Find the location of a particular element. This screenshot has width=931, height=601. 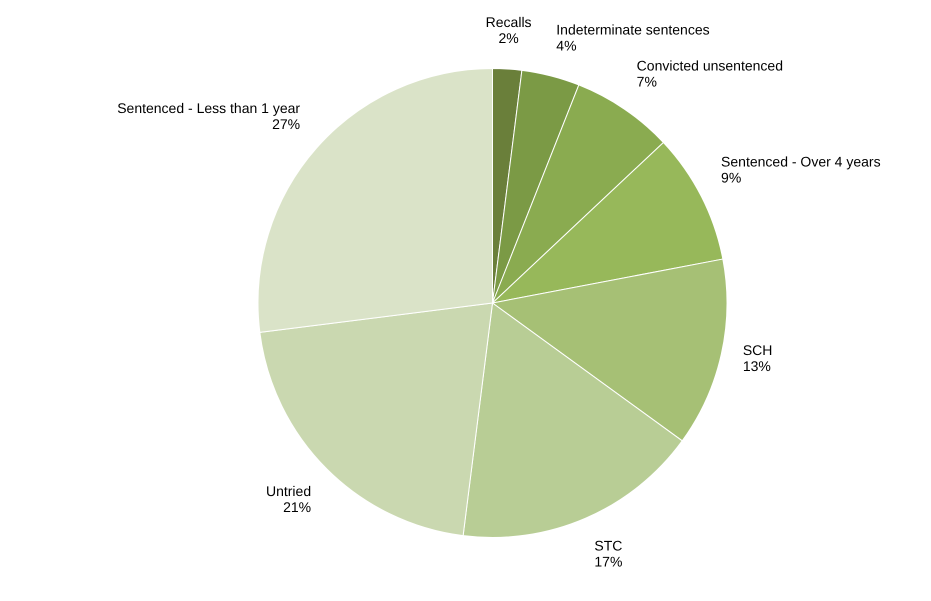

data-label: 13% is located at coordinates (756, 366).